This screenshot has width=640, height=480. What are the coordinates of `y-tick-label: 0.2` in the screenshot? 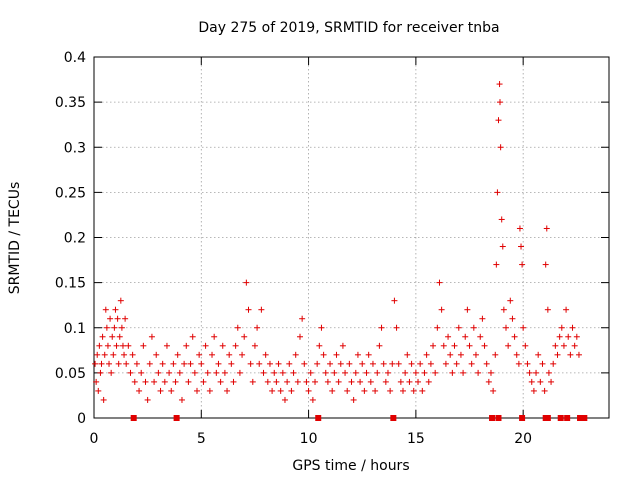 It's located at (75, 239).